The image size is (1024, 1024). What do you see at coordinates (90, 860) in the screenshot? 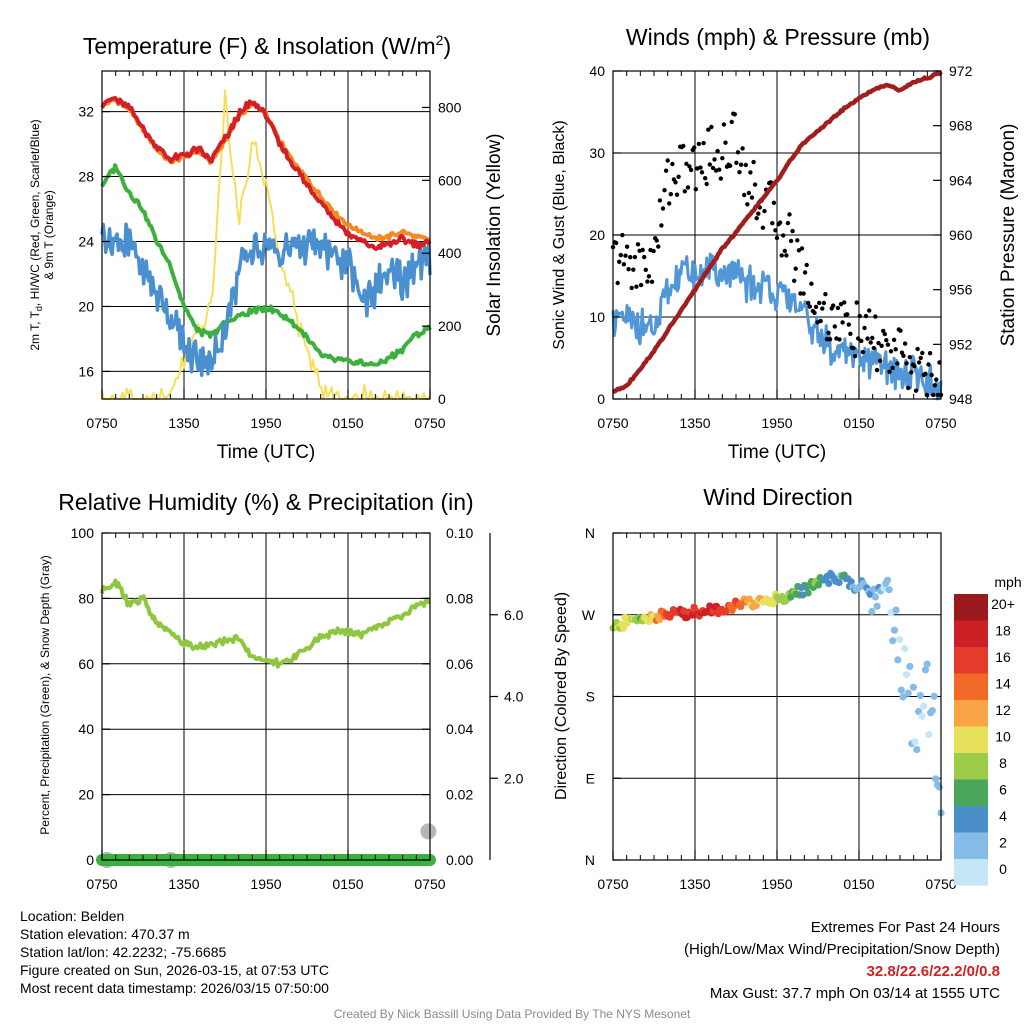
I see `humidity-y-tick-label: 0` at bounding box center [90, 860].